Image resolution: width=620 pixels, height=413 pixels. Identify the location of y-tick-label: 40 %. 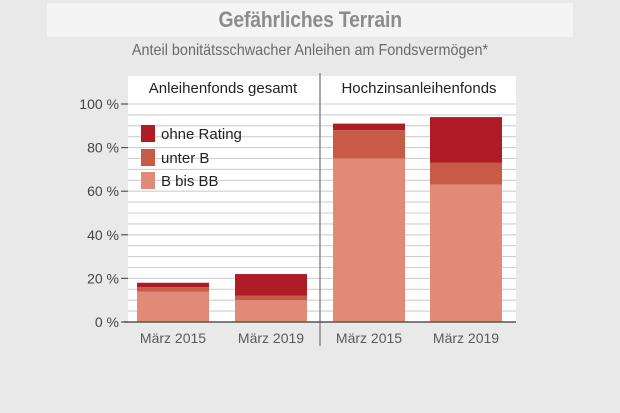
(103, 235).